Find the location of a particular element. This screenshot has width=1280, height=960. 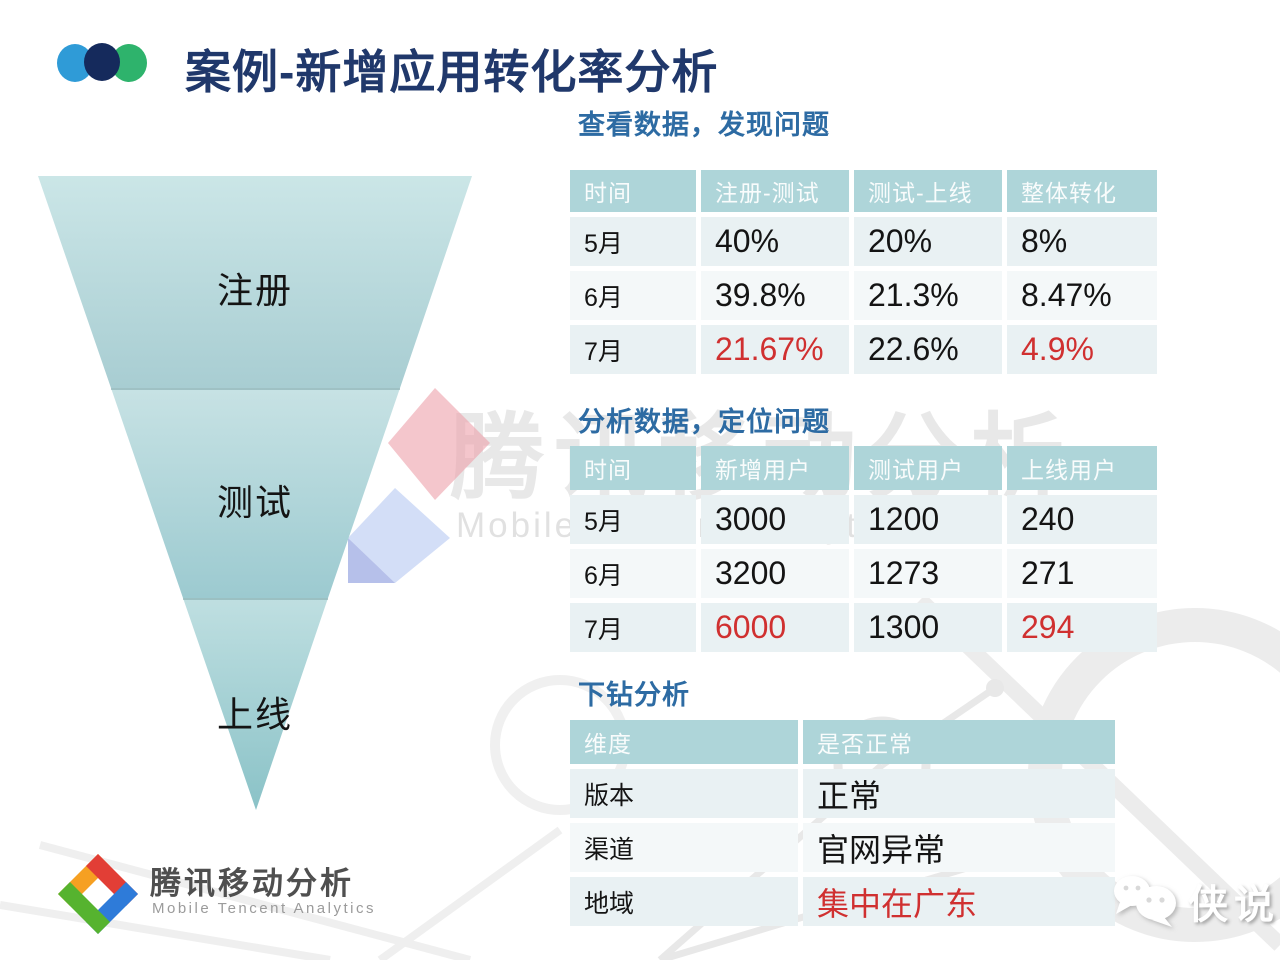

table-cell: 8.47% is located at coordinates (1082, 295).